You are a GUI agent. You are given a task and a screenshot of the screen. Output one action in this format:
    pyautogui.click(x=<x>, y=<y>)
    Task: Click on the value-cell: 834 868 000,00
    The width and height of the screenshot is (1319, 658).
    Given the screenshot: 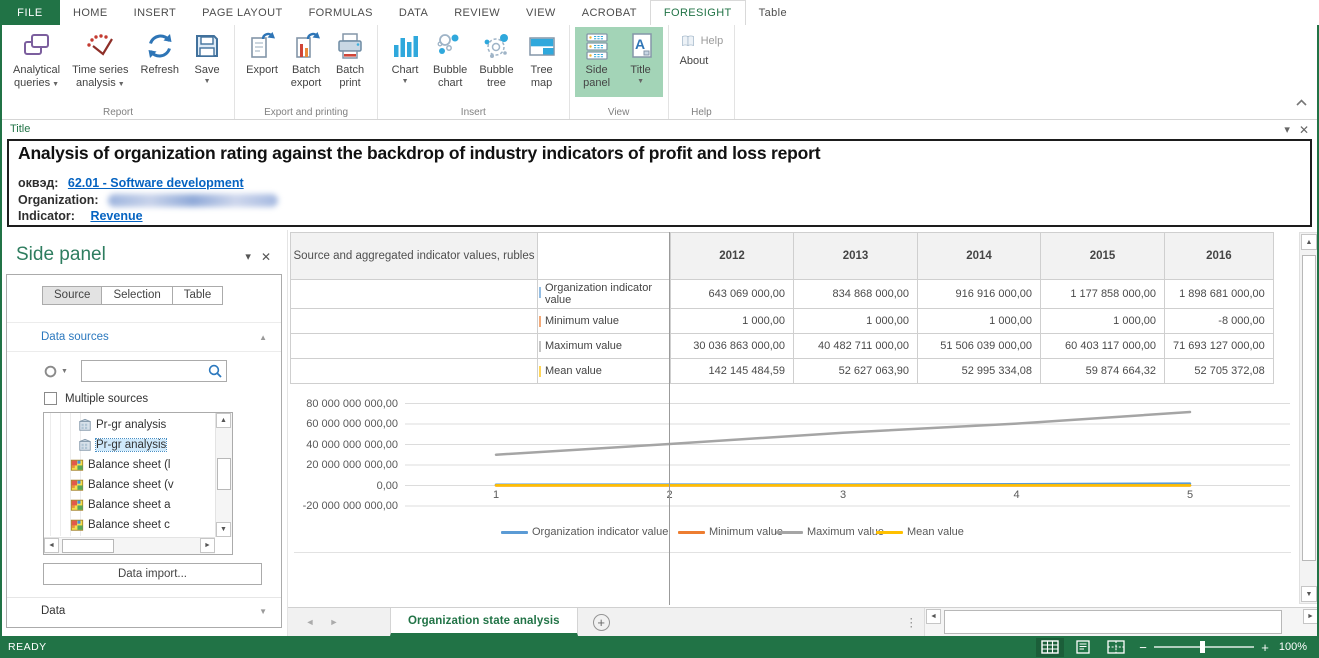 What is the action you would take?
    pyautogui.click(x=855, y=294)
    